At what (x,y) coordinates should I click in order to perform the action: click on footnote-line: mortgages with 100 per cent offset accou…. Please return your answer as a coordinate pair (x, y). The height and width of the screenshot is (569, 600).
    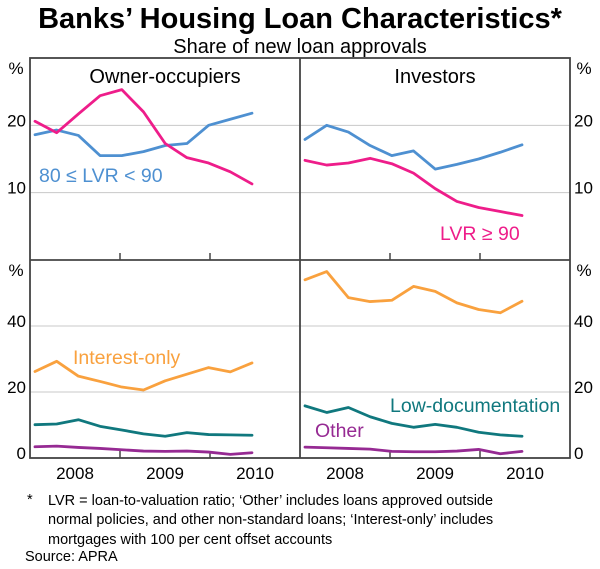
    Looking at the image, I should click on (190, 539).